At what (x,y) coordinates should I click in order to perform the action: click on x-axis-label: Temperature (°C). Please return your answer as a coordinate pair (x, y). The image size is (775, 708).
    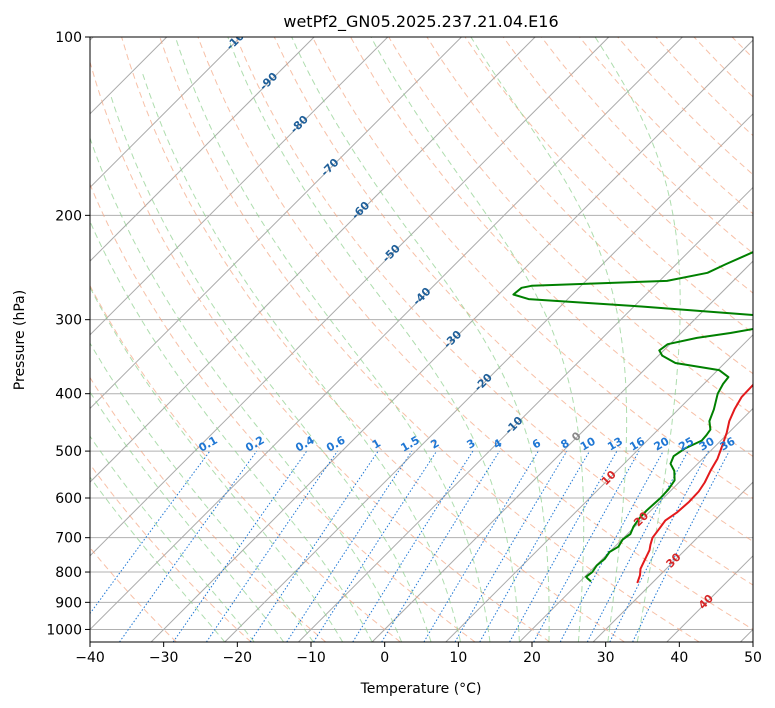
    Looking at the image, I should click on (421, 689).